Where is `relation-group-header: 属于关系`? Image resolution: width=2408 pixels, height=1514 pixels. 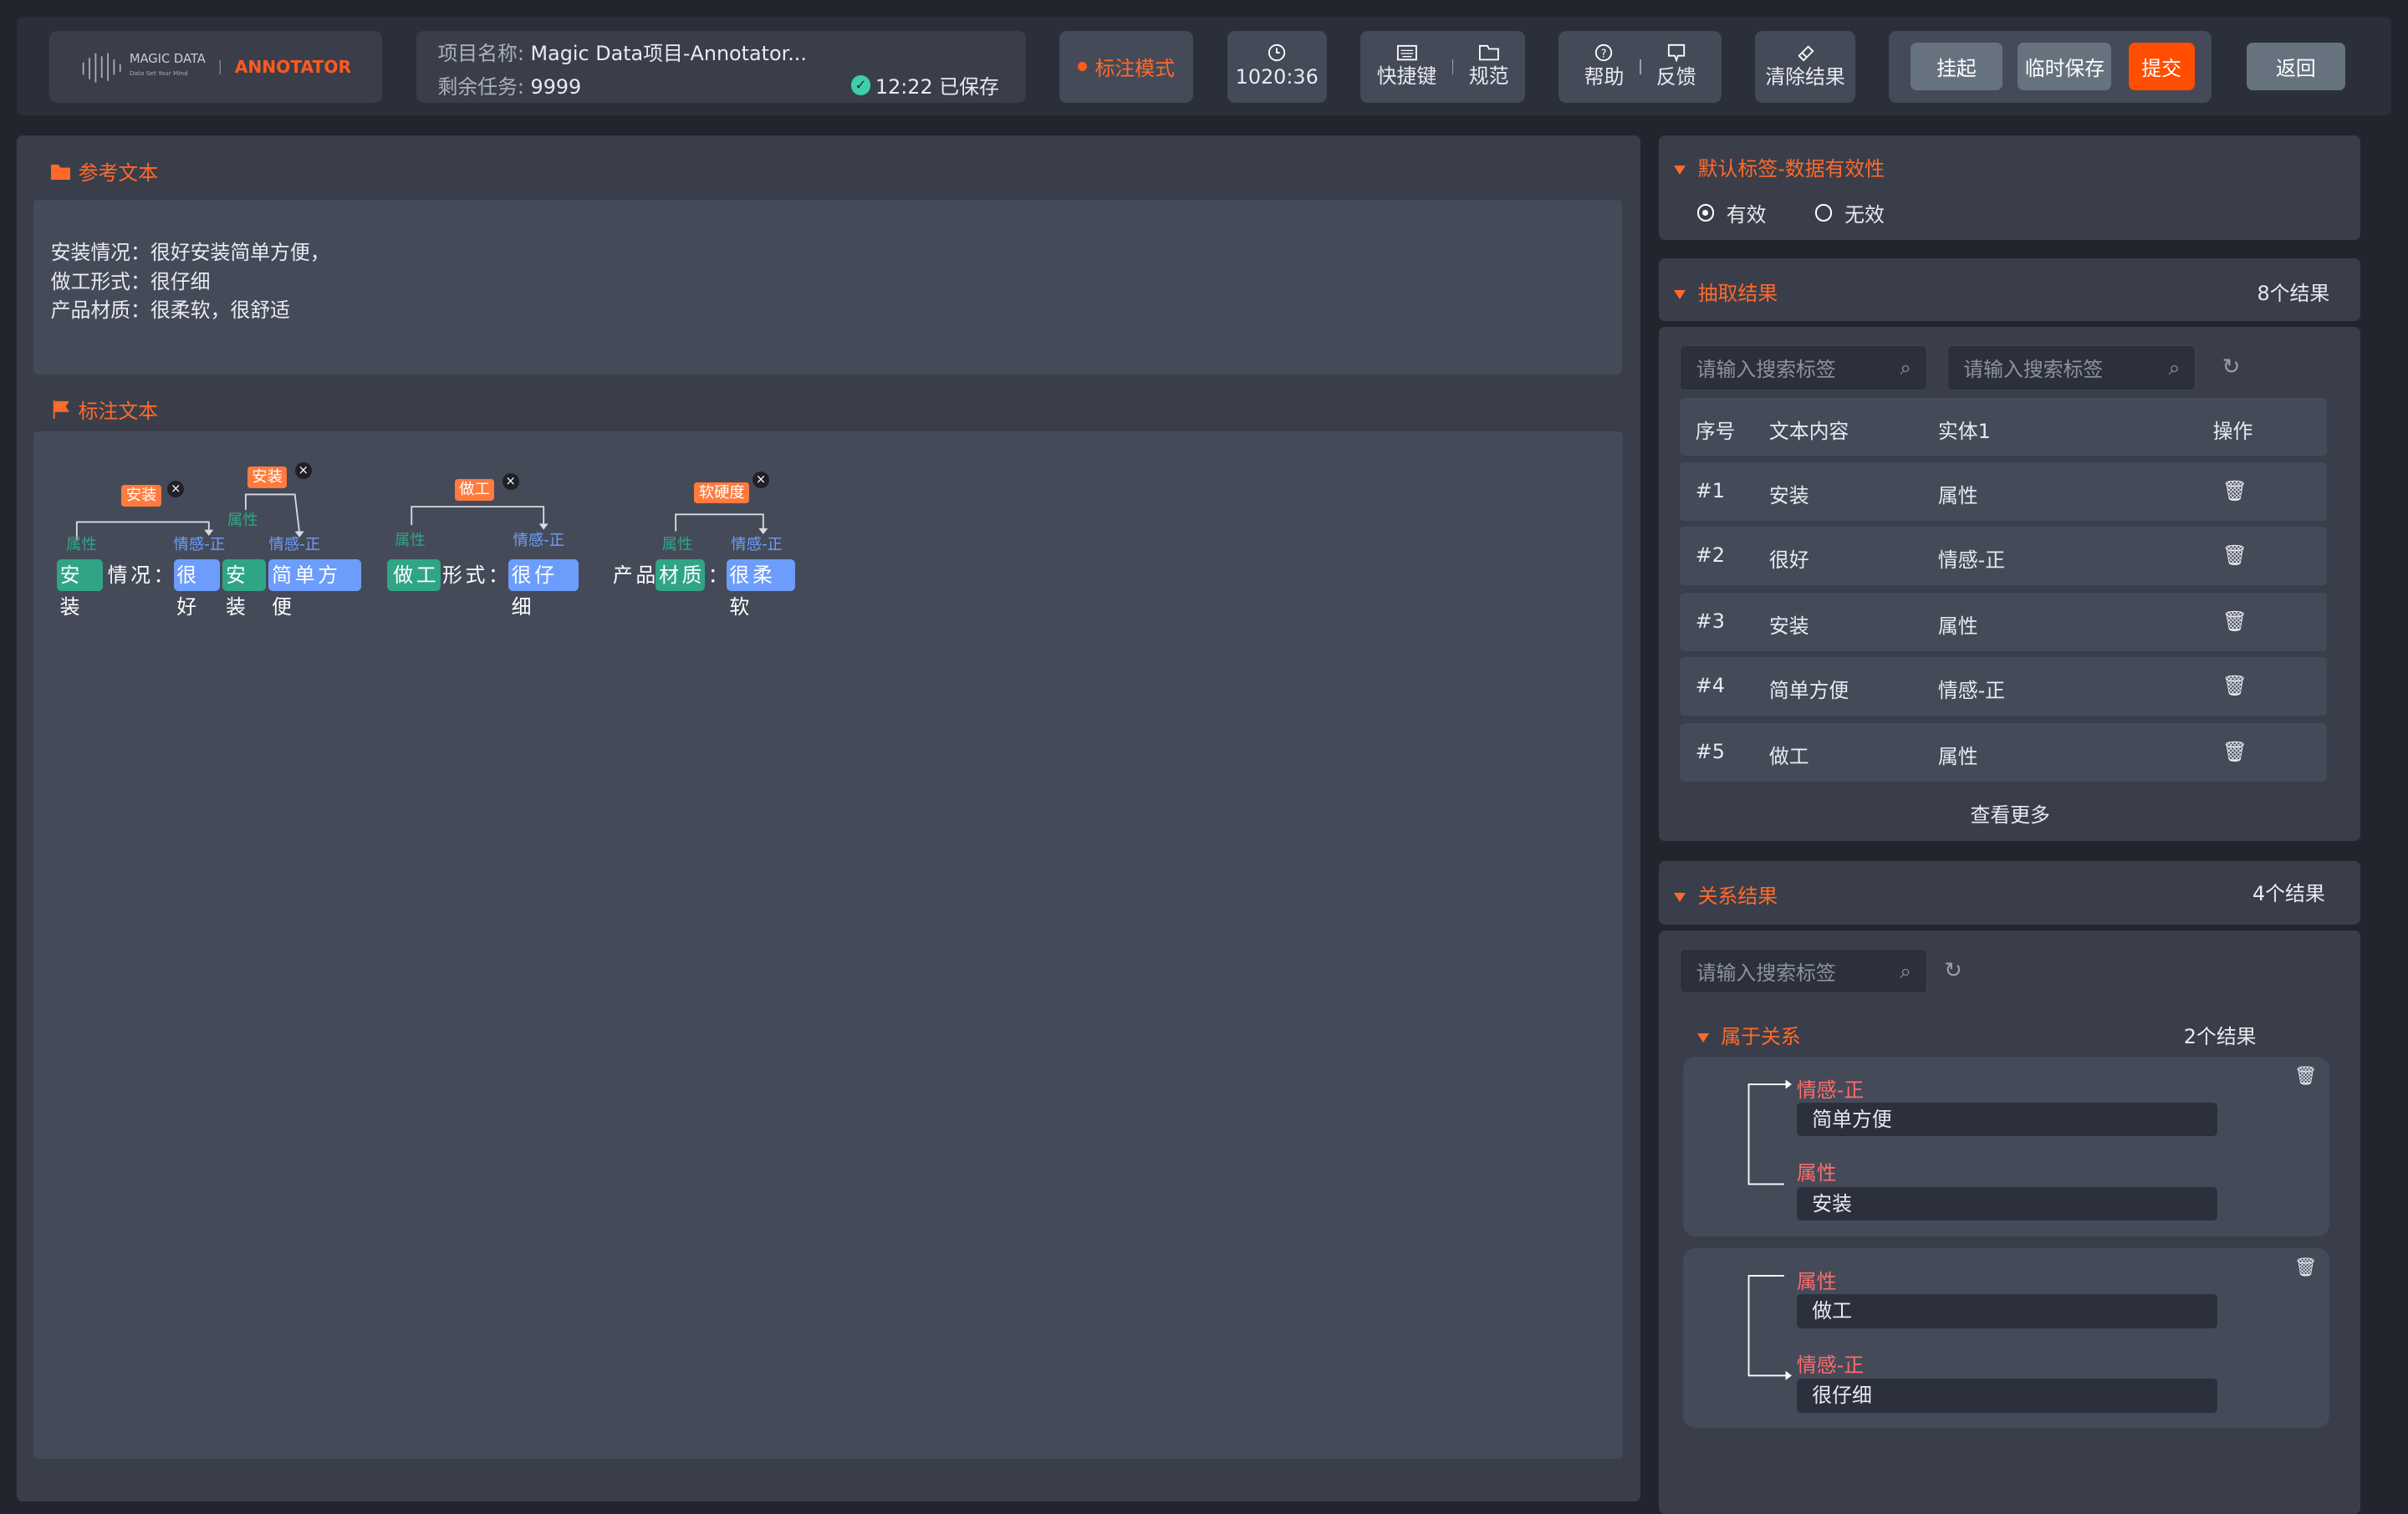
relation-group-header: 属于关系 is located at coordinates (1749, 1034).